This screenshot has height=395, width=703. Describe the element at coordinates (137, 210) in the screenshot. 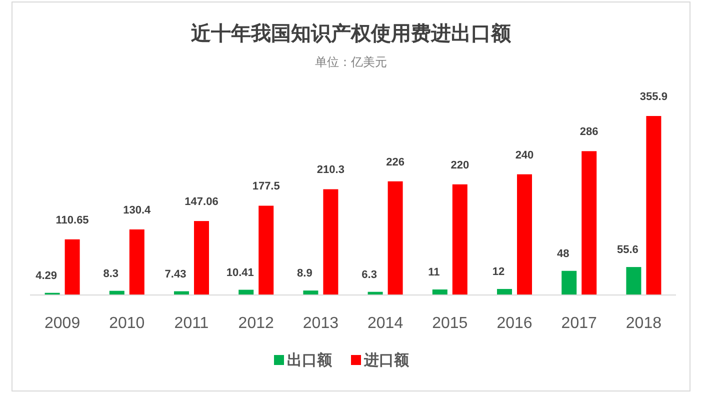

I see `data-label: 130.4` at that location.